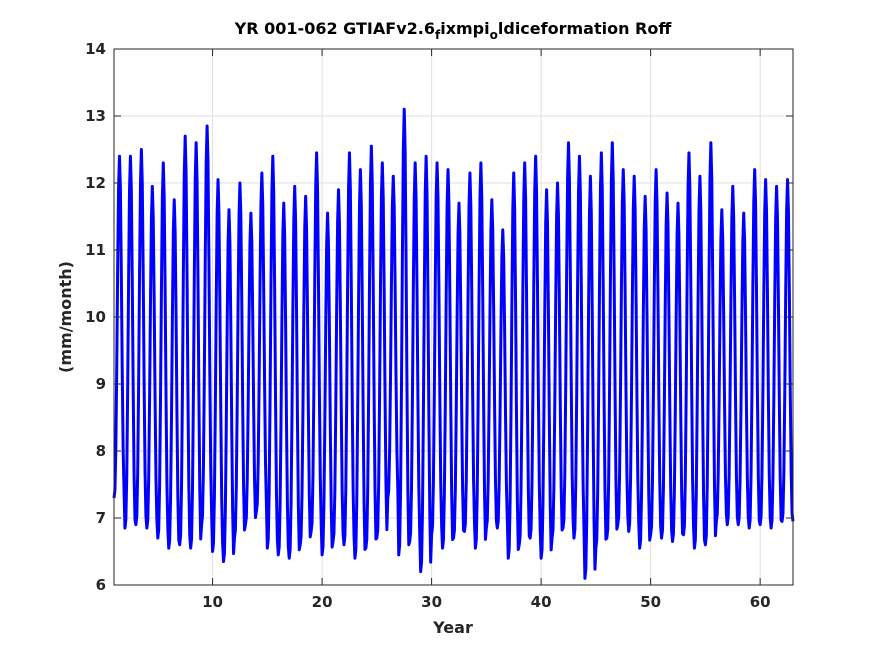 The image size is (875, 660). Describe the element at coordinates (431, 602) in the screenshot. I see `x-tick-label: 30` at that location.